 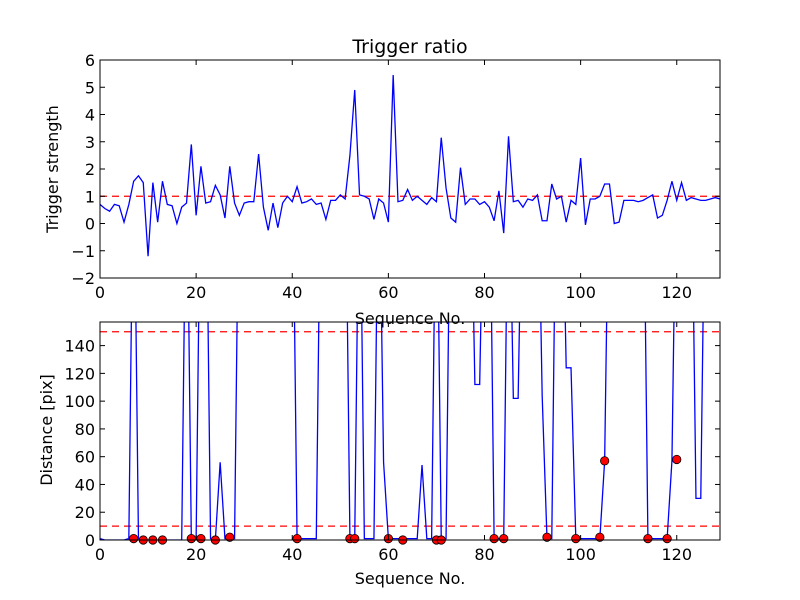 What do you see at coordinates (85, 484) in the screenshot?
I see `y-tick-label: 40` at bounding box center [85, 484].